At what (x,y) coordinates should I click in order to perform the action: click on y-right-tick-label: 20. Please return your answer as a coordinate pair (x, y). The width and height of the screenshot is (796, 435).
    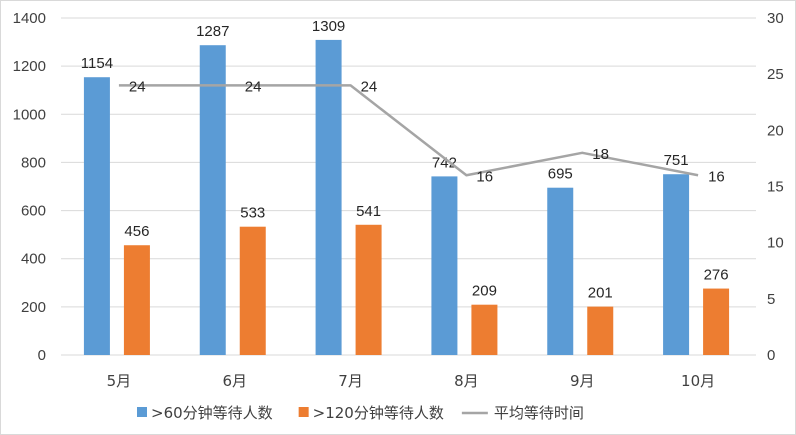
    Looking at the image, I should click on (775, 130).